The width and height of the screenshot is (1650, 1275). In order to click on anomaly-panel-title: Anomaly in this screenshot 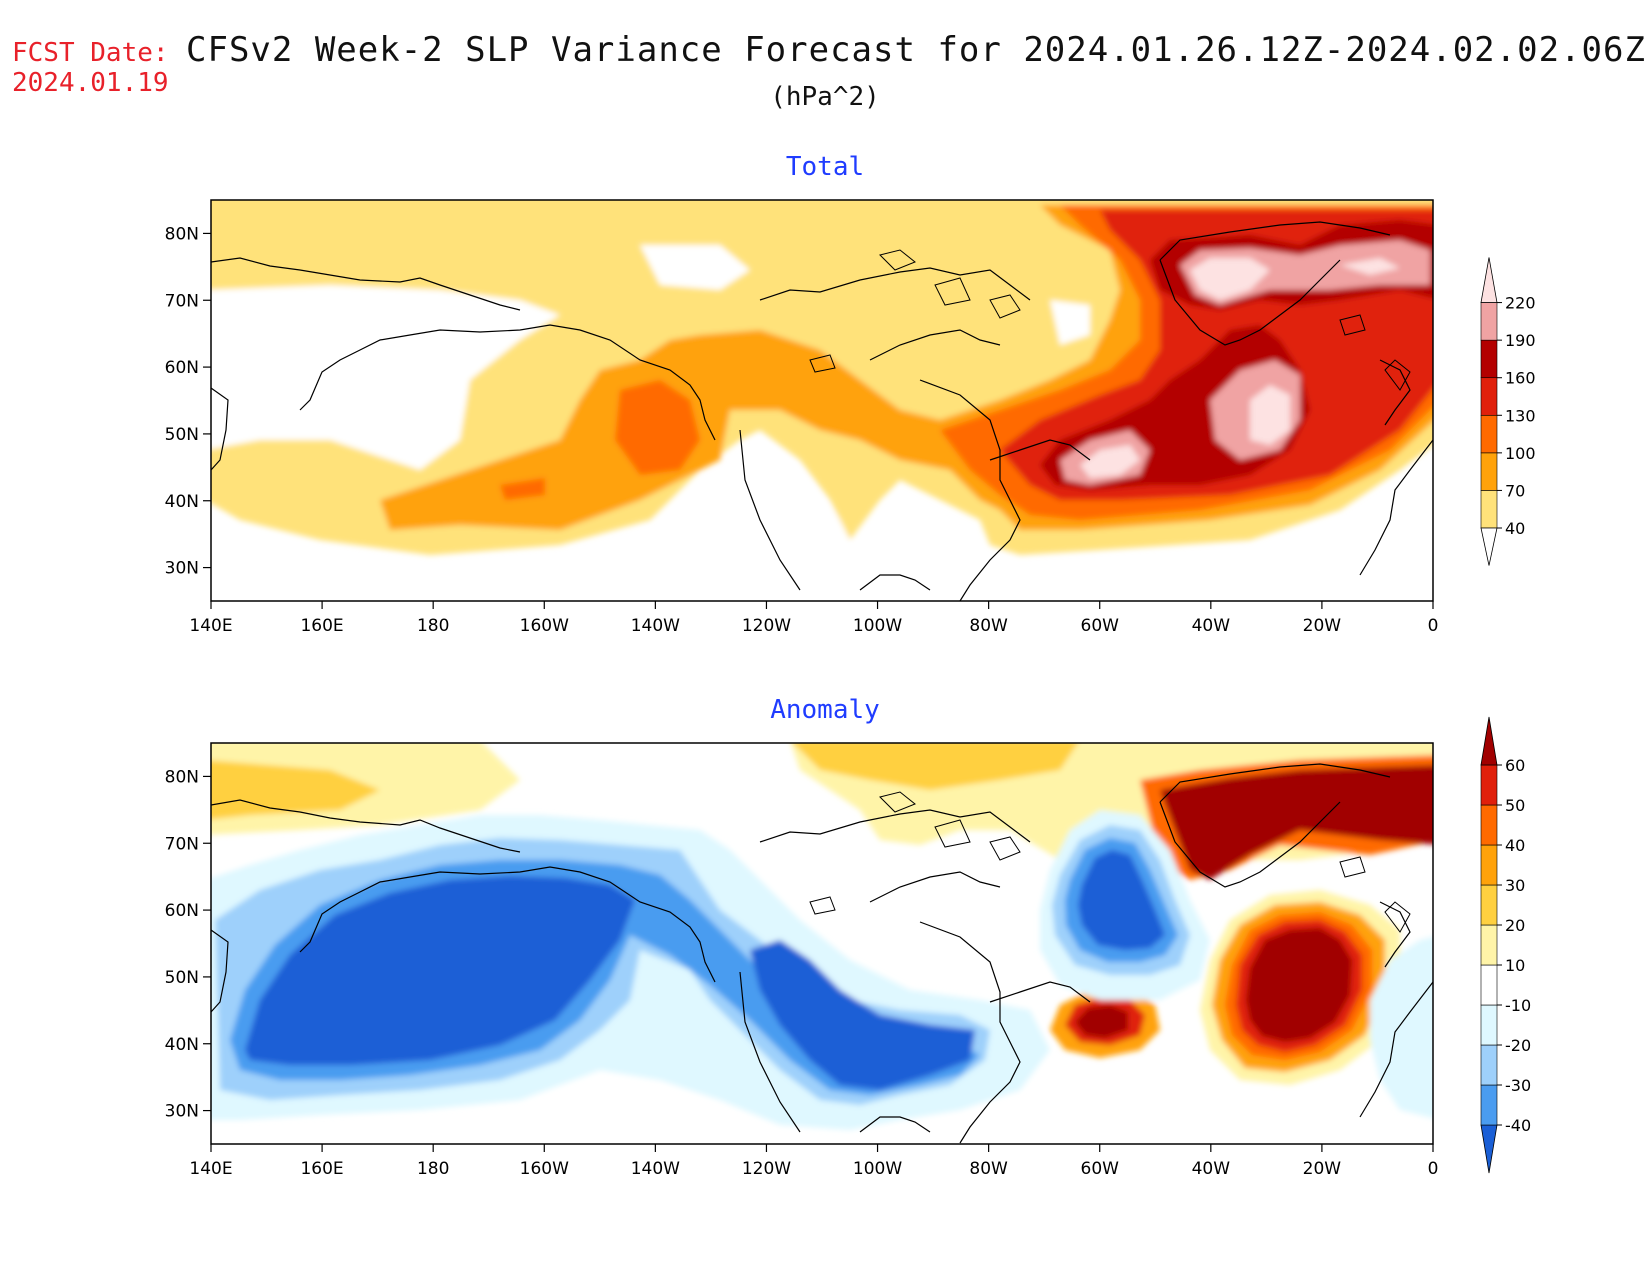, I will do `click(825, 710)`.